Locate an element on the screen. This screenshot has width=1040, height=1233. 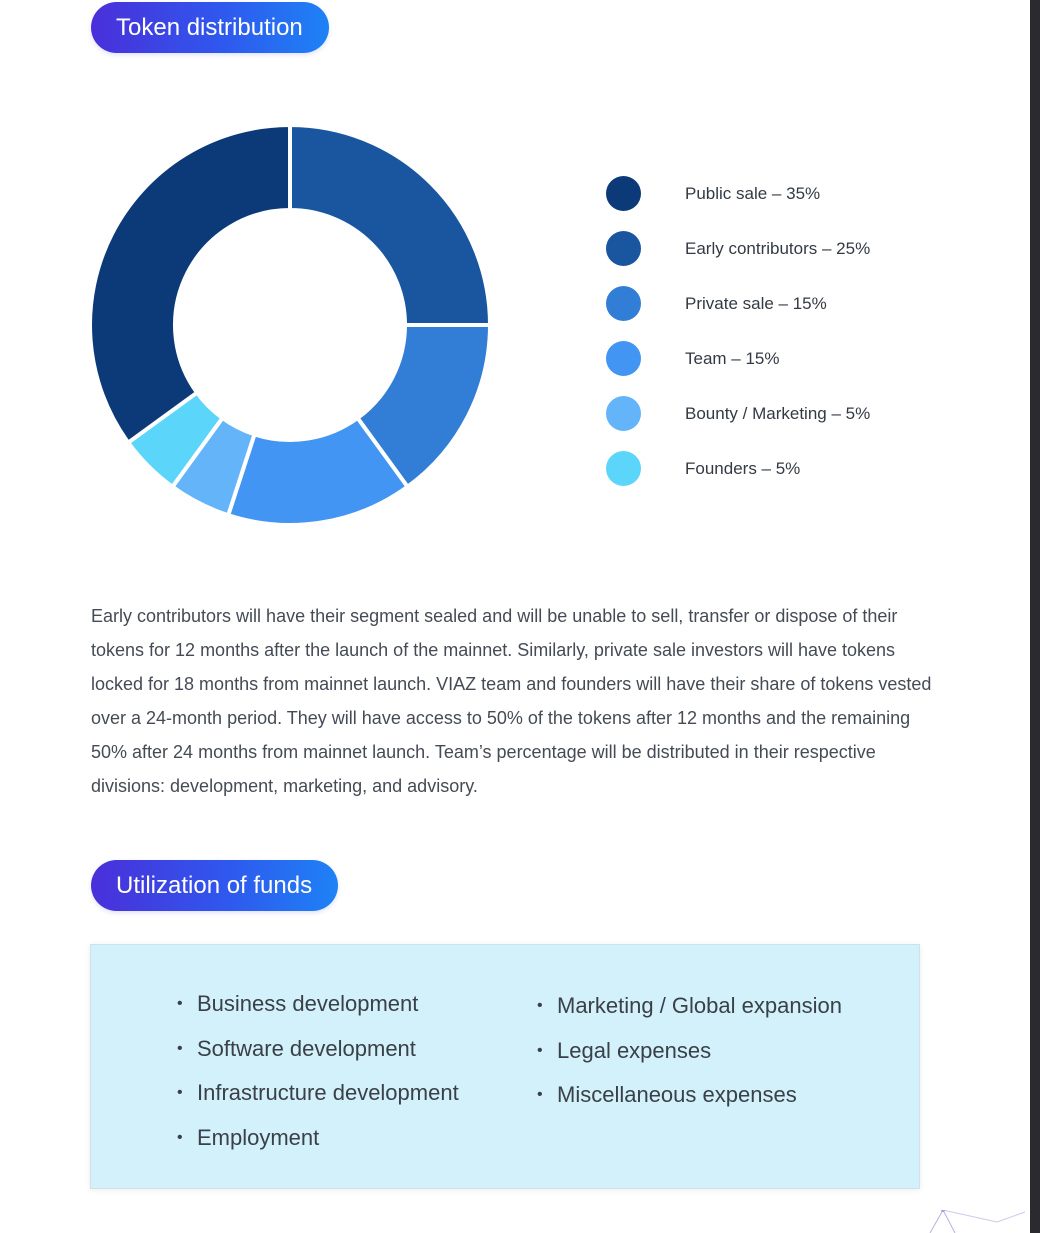
legend-swatch-early-contributors is located at coordinates (623, 248).